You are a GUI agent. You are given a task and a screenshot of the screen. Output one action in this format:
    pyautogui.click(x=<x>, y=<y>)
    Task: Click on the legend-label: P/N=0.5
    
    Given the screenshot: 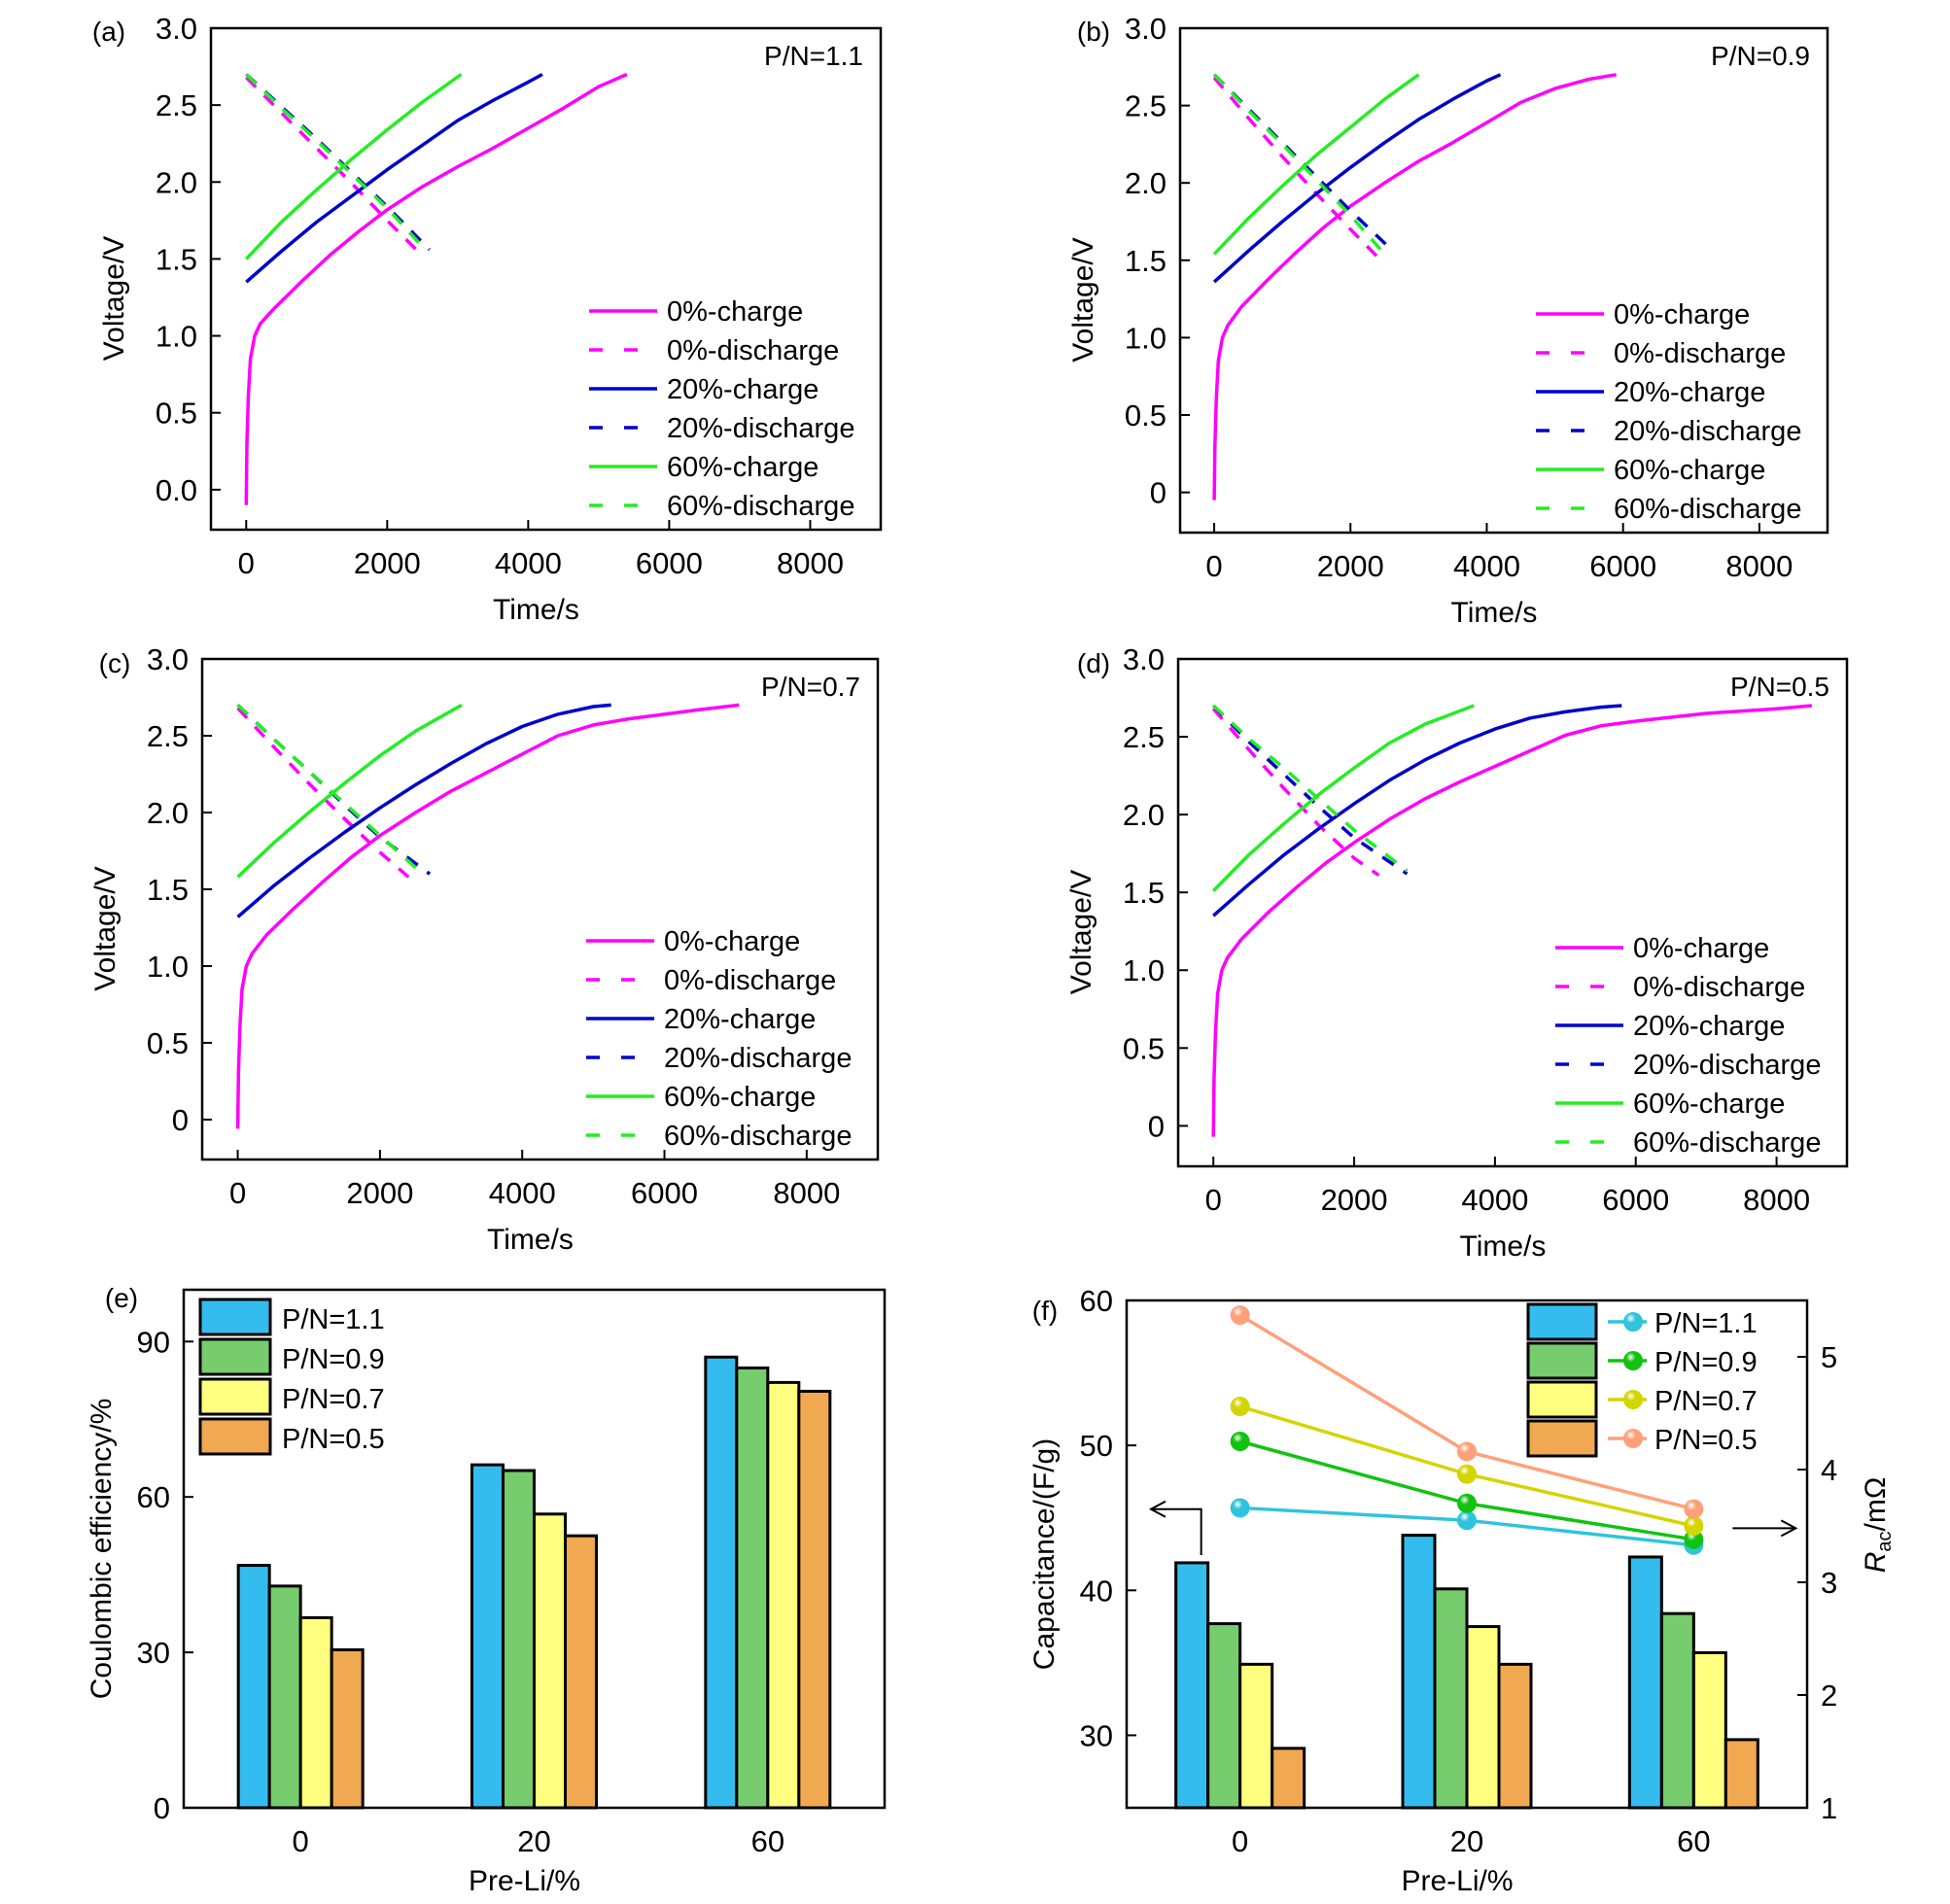 What is the action you would take?
    pyautogui.click(x=1706, y=1440)
    